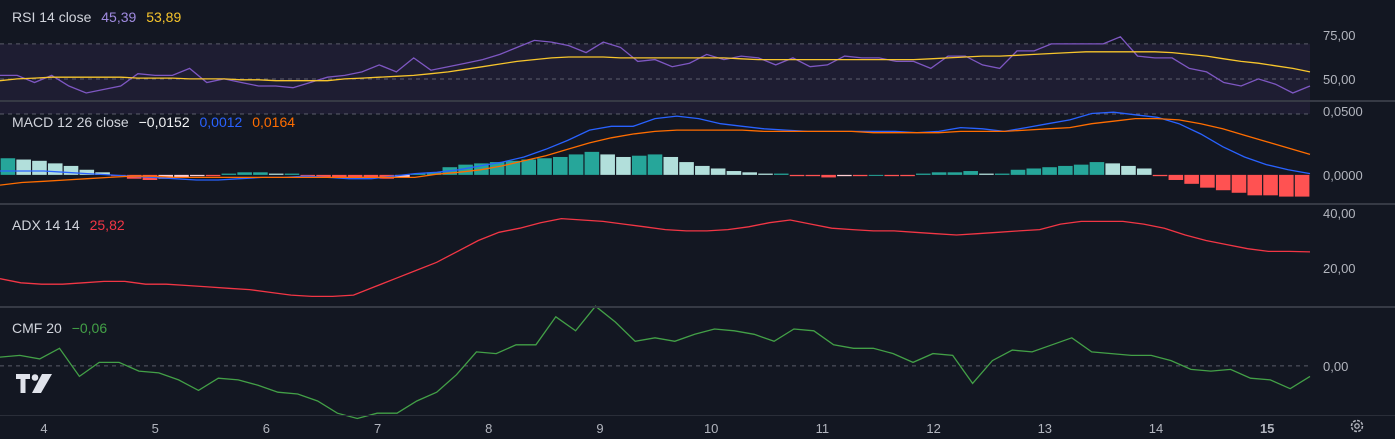 This screenshot has width=1395, height=439. I want to click on rsi-y-tick-0: 75,00, so click(1339, 35).